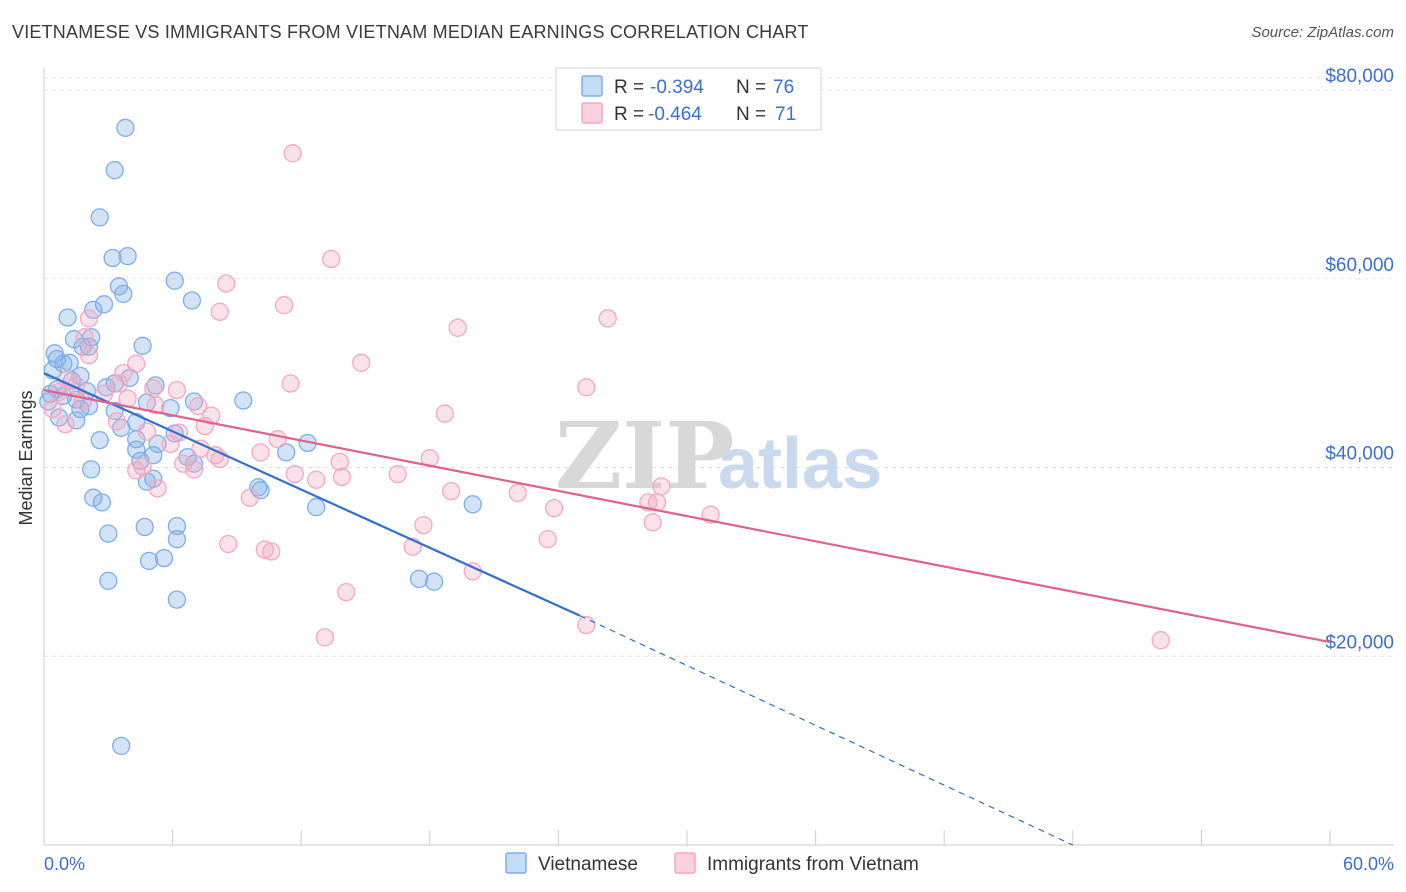 Image resolution: width=1406 pixels, height=892 pixels. Describe the element at coordinates (629, 114) in the screenshot. I see `legend-r-label-2: R =` at that location.